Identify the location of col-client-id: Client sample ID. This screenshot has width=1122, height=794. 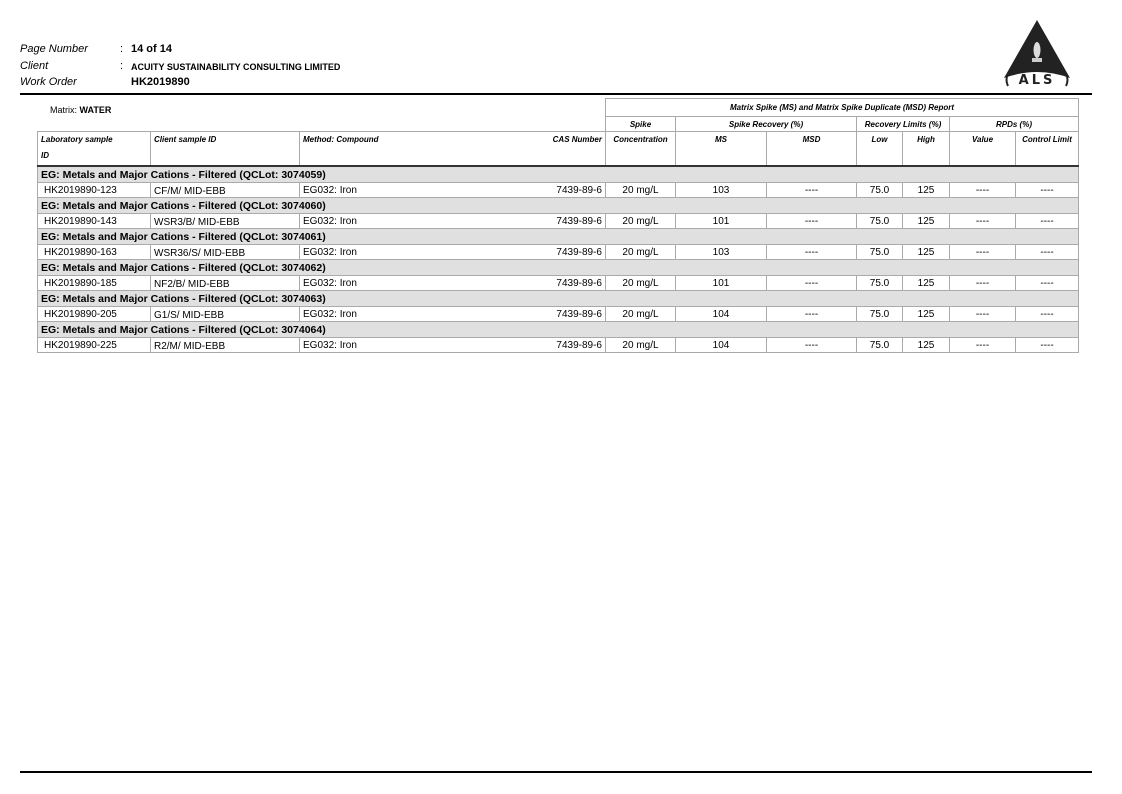
(225, 149).